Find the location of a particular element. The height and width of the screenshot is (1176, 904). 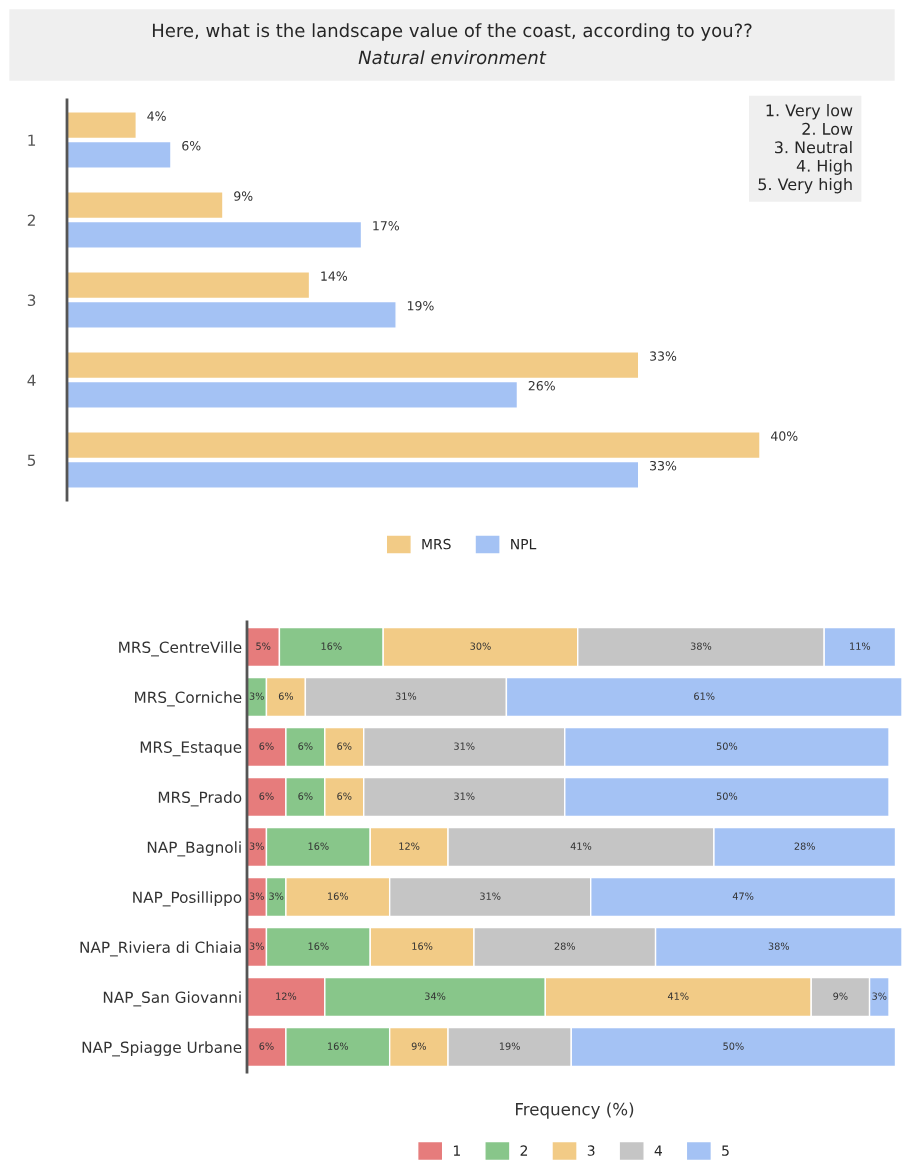

y-tick-label: NAP_Spiagge Urbane is located at coordinates (162, 1049).